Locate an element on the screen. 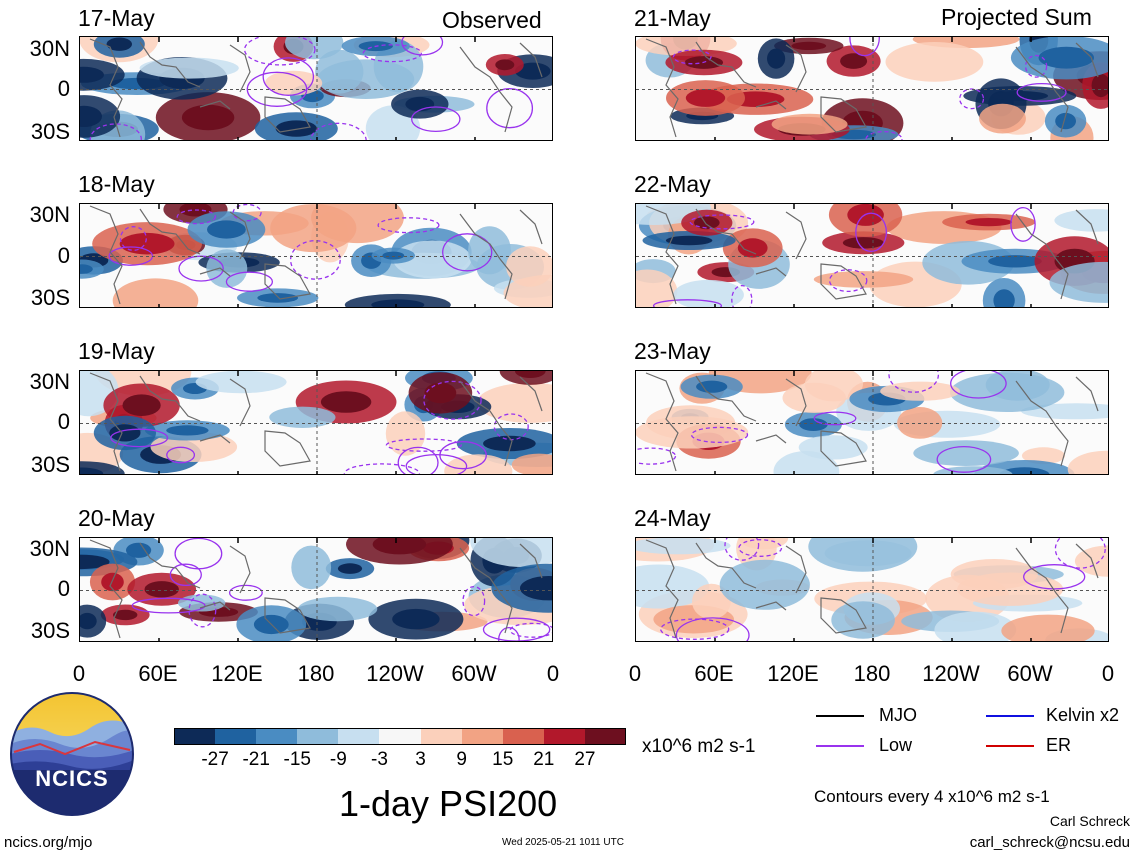  legend-label-low: Low is located at coordinates (896, 745).